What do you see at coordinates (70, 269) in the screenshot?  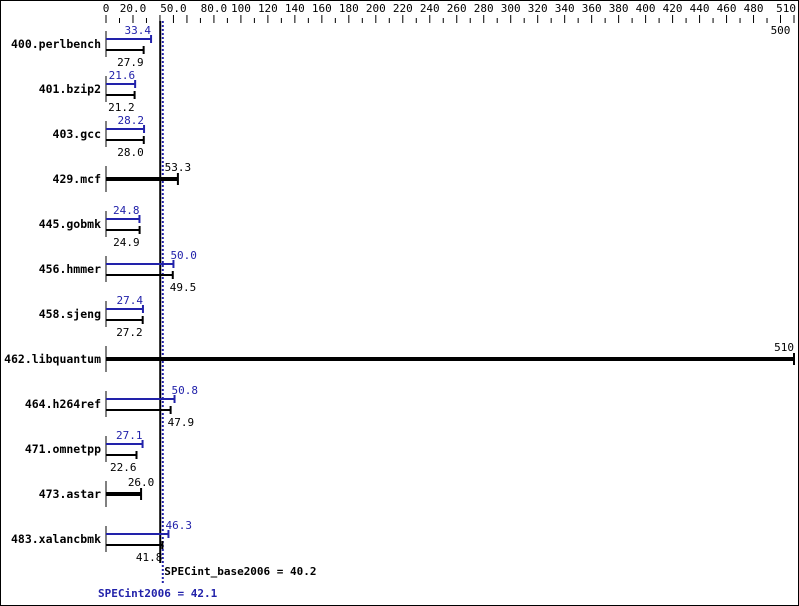 I see `benchmark-label: 456.hmmer` at bounding box center [70, 269].